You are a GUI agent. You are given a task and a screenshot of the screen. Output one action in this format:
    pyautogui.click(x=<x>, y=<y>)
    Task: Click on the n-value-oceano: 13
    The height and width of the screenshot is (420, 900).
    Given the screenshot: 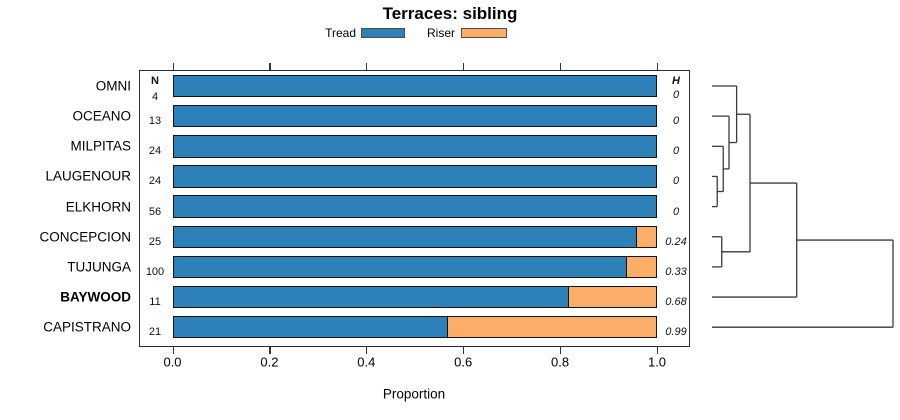 What is the action you would take?
    pyautogui.click(x=155, y=121)
    